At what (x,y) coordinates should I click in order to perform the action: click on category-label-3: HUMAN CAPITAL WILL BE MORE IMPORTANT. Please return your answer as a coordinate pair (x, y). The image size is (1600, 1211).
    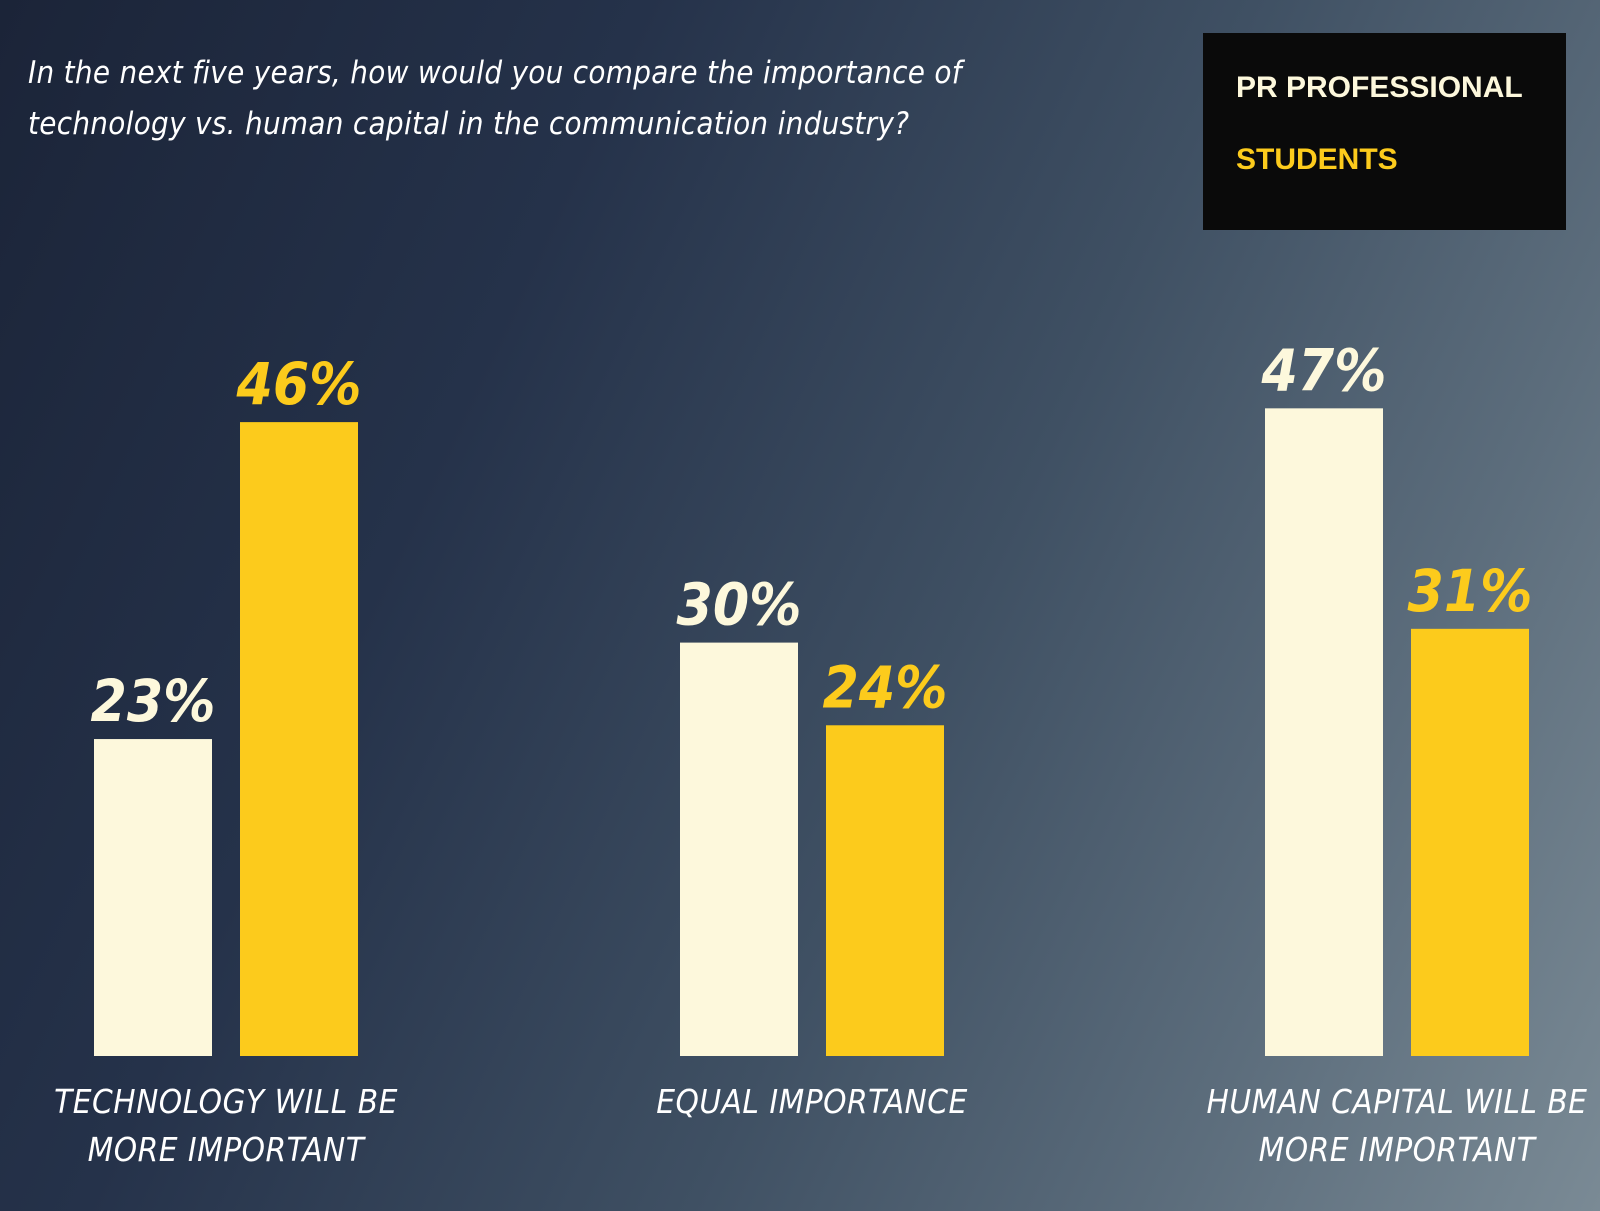
    Looking at the image, I should click on (1397, 1125).